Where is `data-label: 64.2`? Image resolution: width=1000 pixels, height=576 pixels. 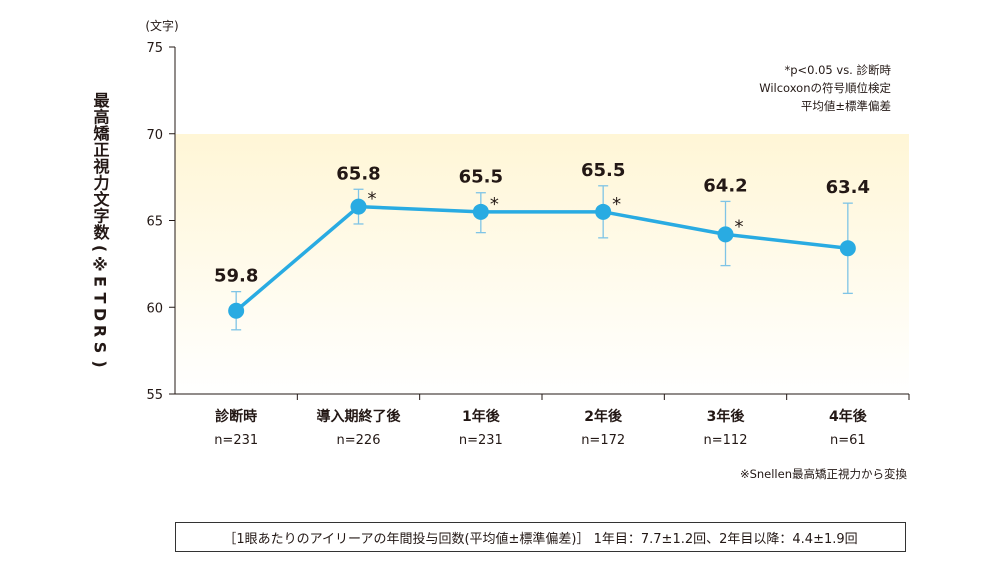
data-label: 64.2 is located at coordinates (725, 185).